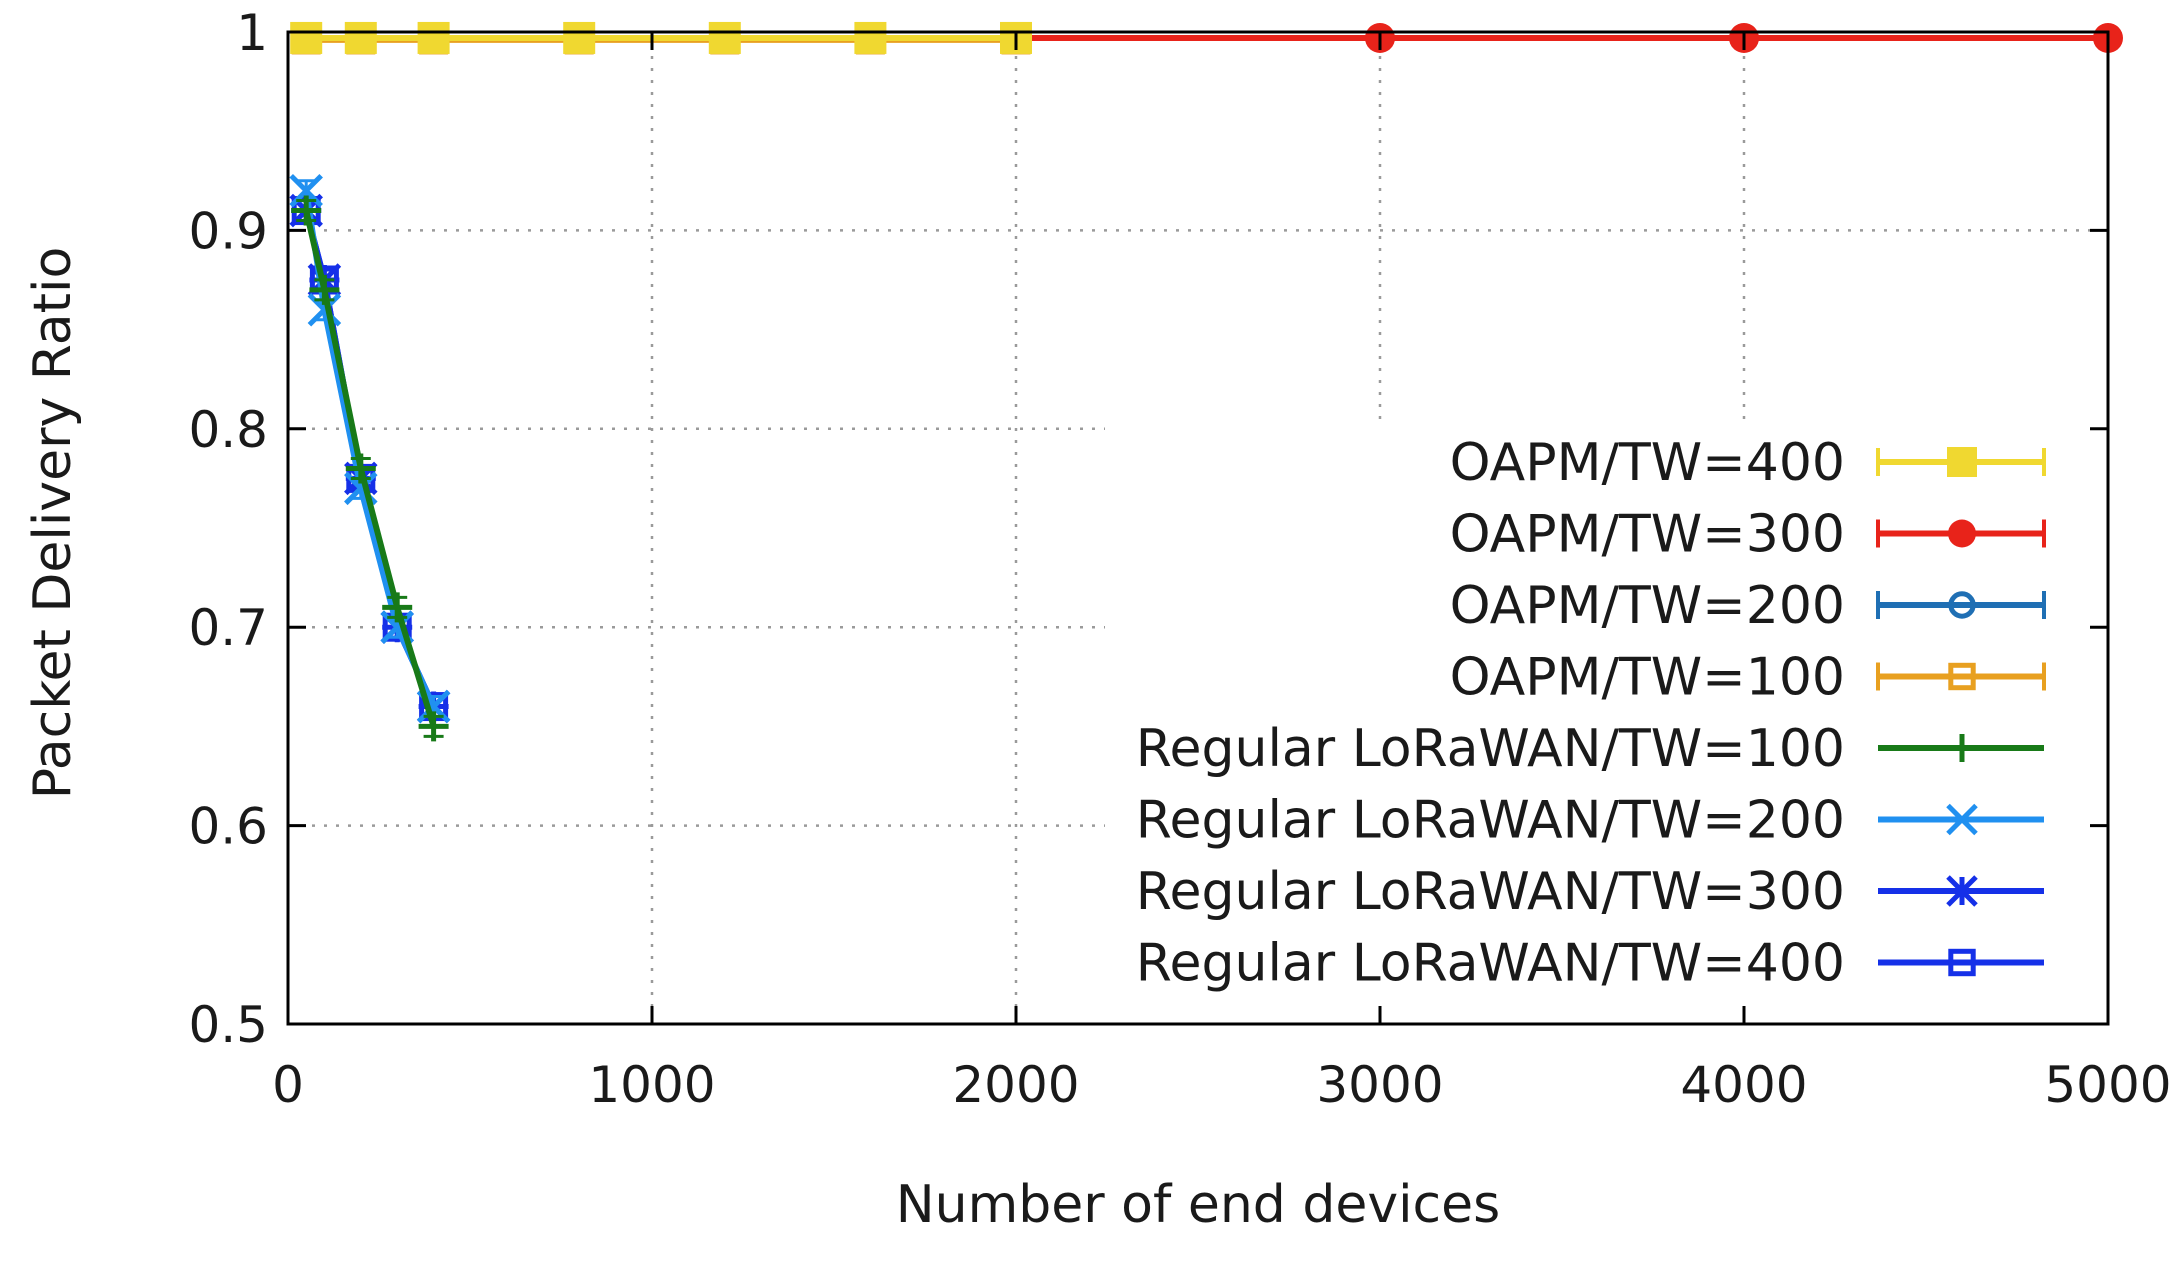 This screenshot has width=2182, height=1261. Describe the element at coordinates (1647, 535) in the screenshot. I see `legend-label: OAPM/TW=300` at that location.